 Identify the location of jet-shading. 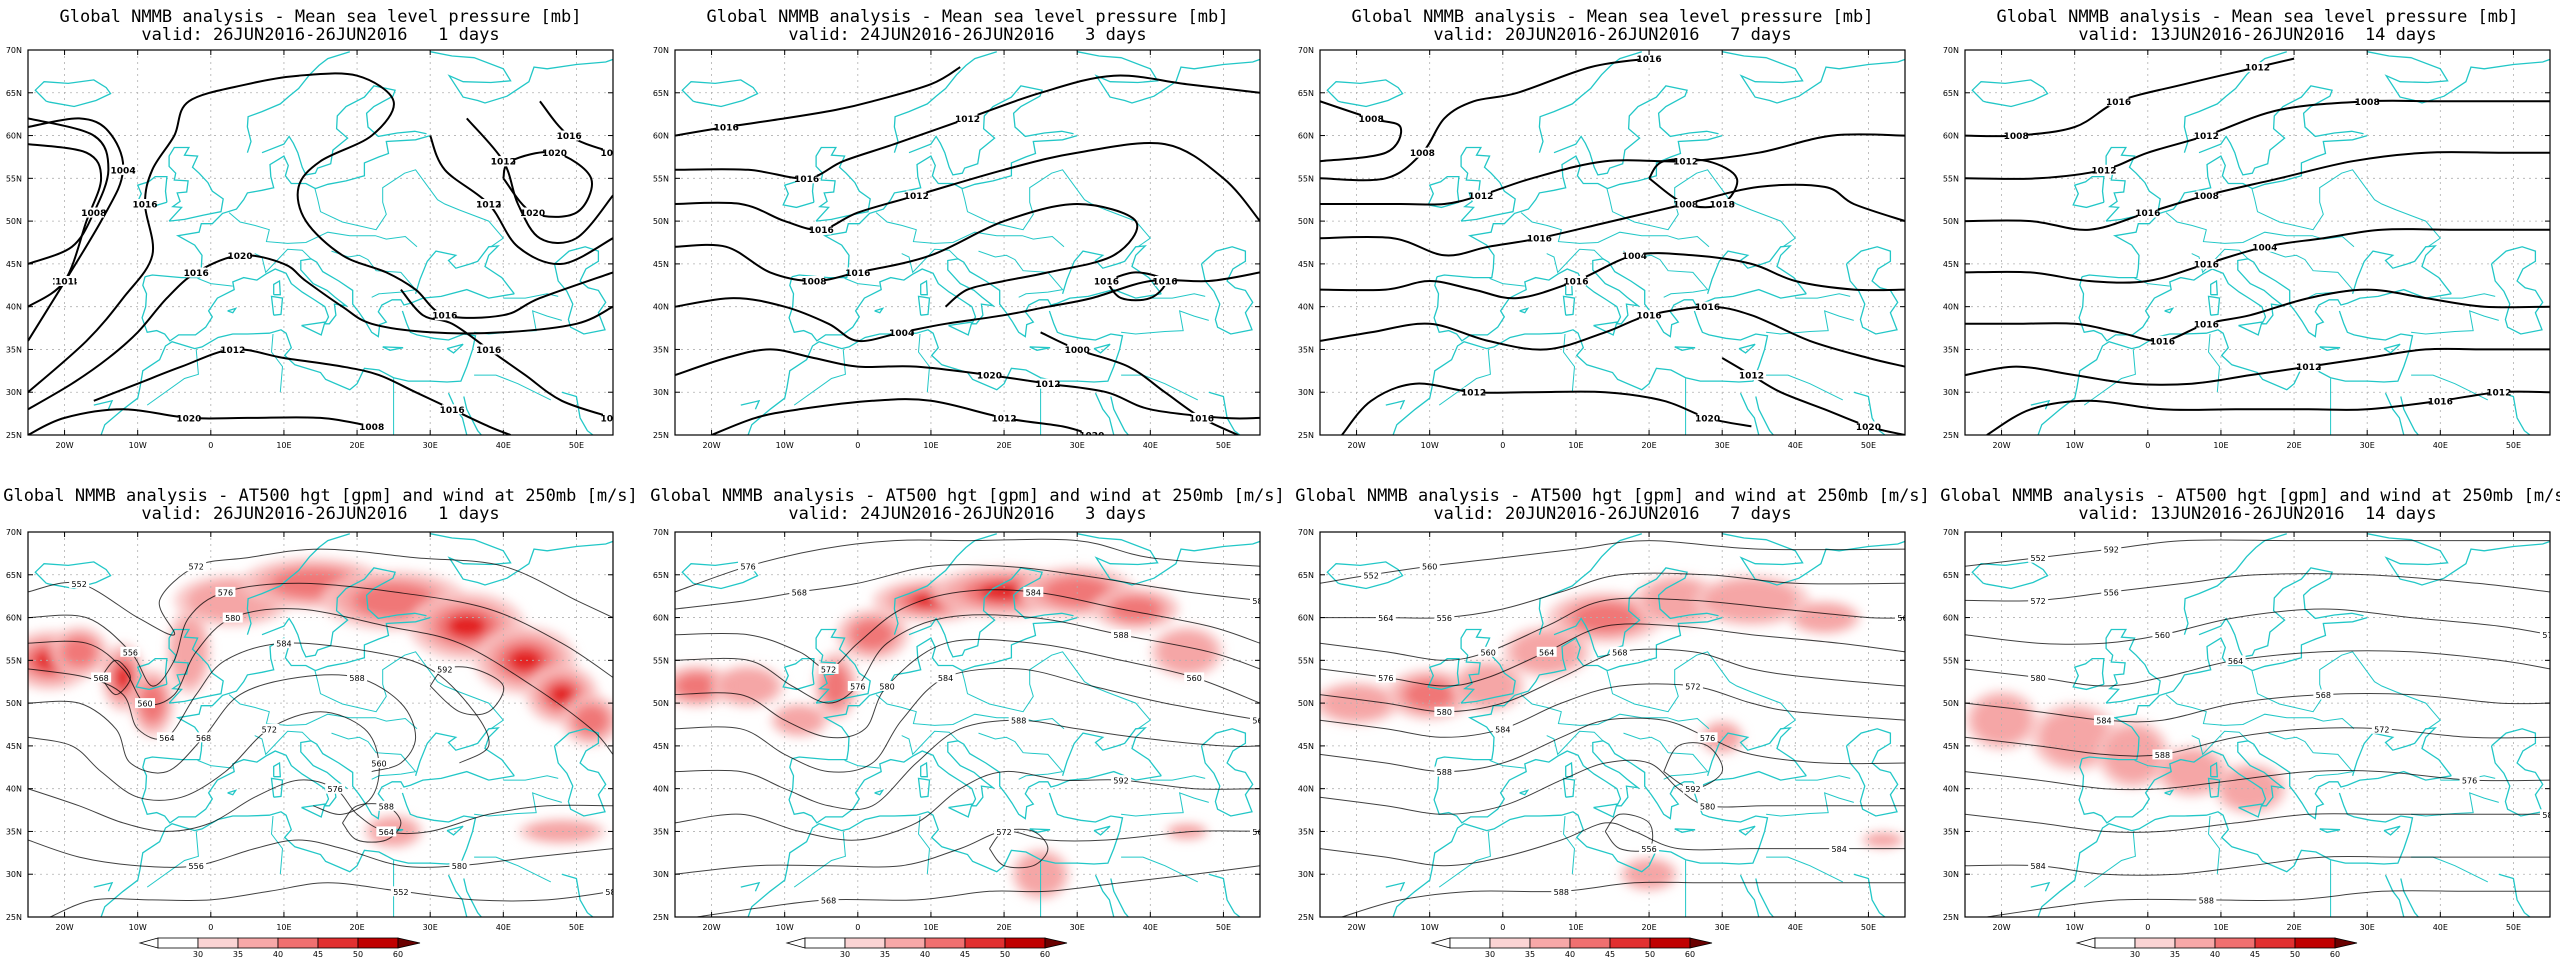
(949, 733).